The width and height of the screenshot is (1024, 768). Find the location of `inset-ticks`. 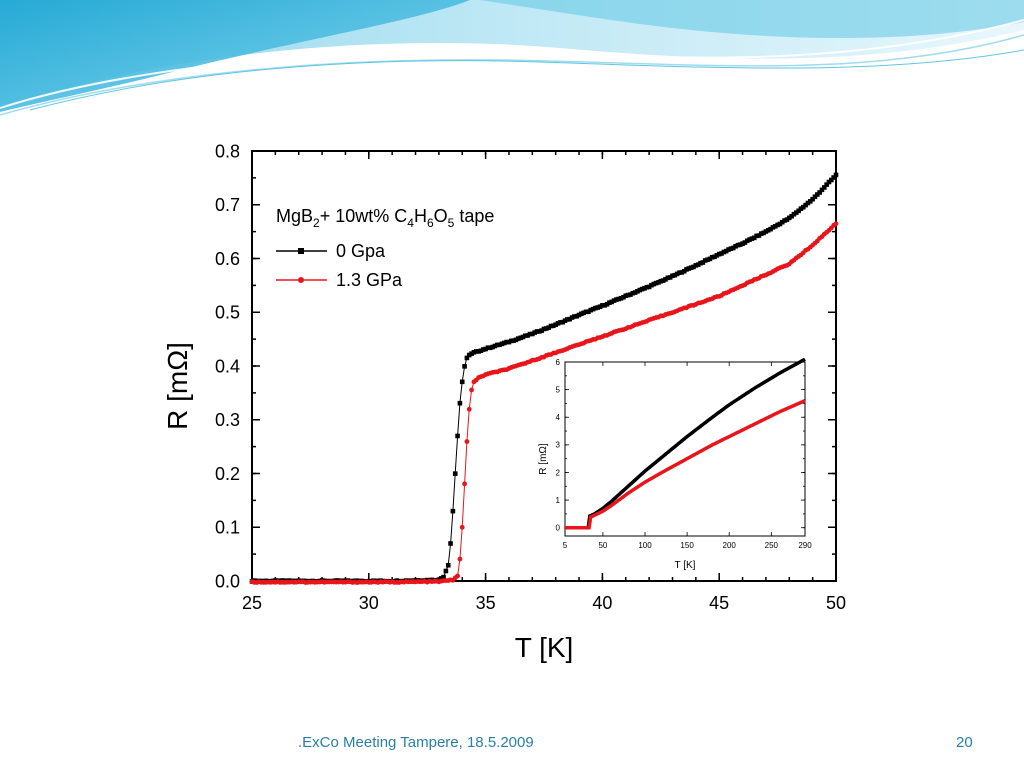

inset-ticks is located at coordinates (685, 448).